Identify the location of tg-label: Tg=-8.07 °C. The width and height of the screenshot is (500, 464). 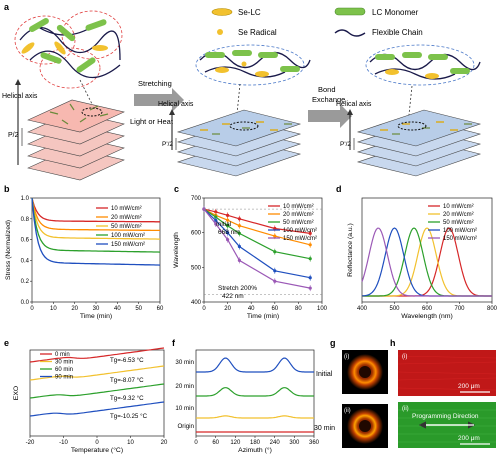
(127, 380).